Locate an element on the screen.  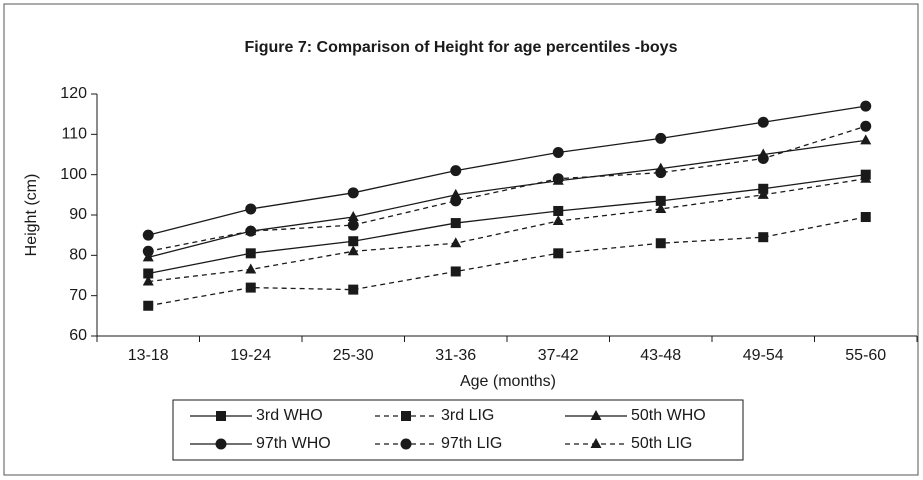
series-line is located at coordinates (507, 261).